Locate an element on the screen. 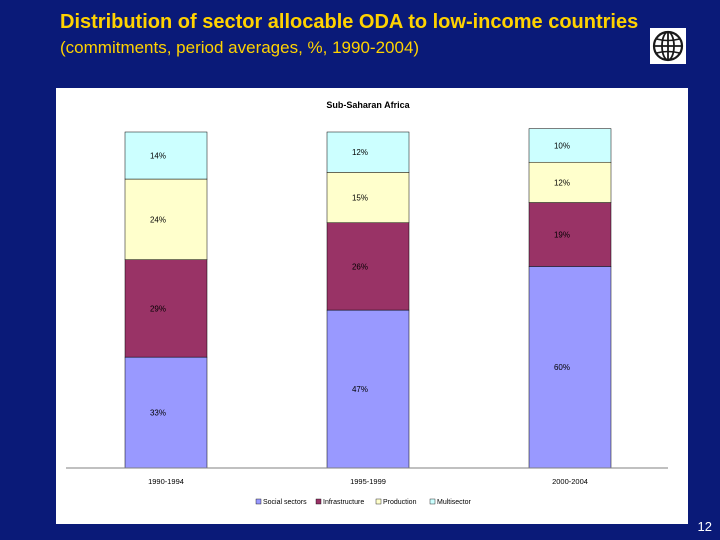 This screenshot has height=540, width=720. bar-segment-multisector-2000-2004 is located at coordinates (570, 145).